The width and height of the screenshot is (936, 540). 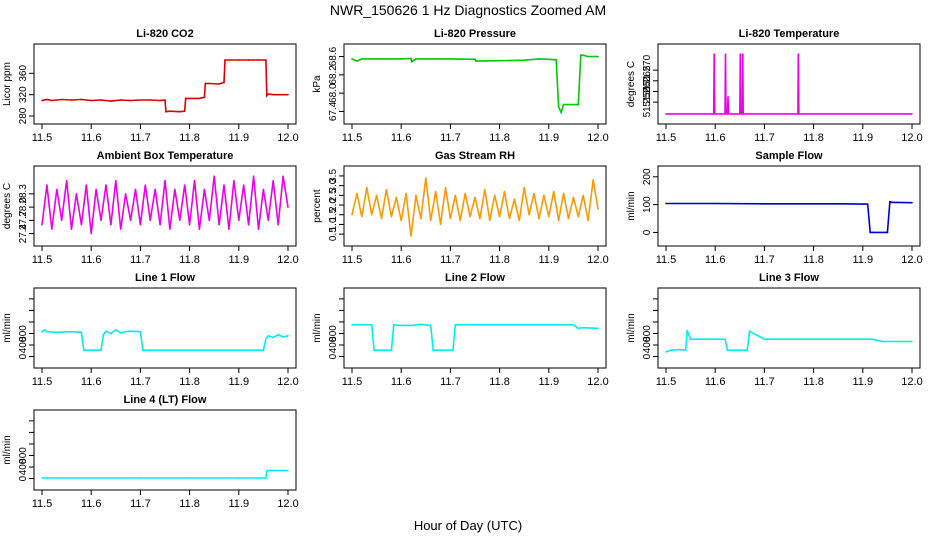 I want to click on x-tick-label: 11.9, so click(x=549, y=382).